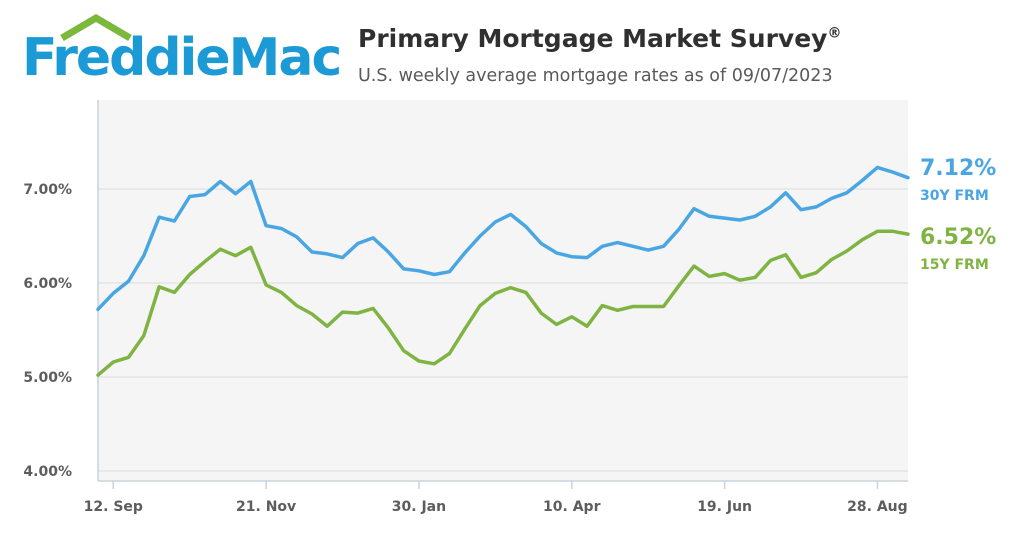 The image size is (1024, 538). I want to click on y-tick-label: 6.00%, so click(47, 284).